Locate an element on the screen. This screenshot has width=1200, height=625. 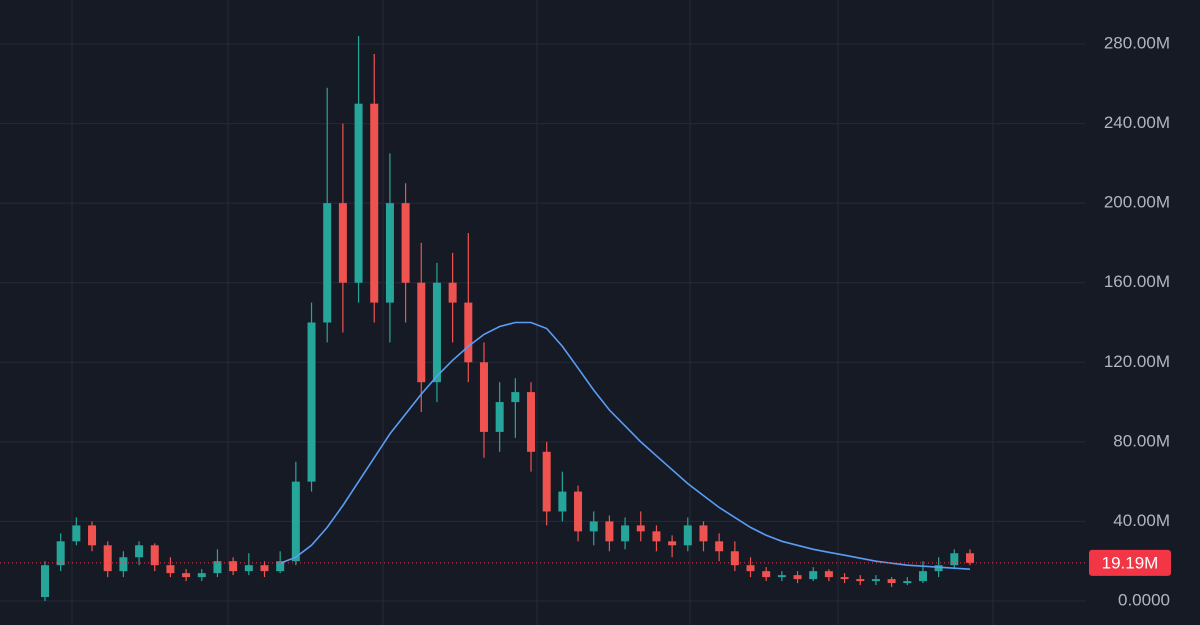
y-tick-label: 80.00M is located at coordinates (1141, 440).